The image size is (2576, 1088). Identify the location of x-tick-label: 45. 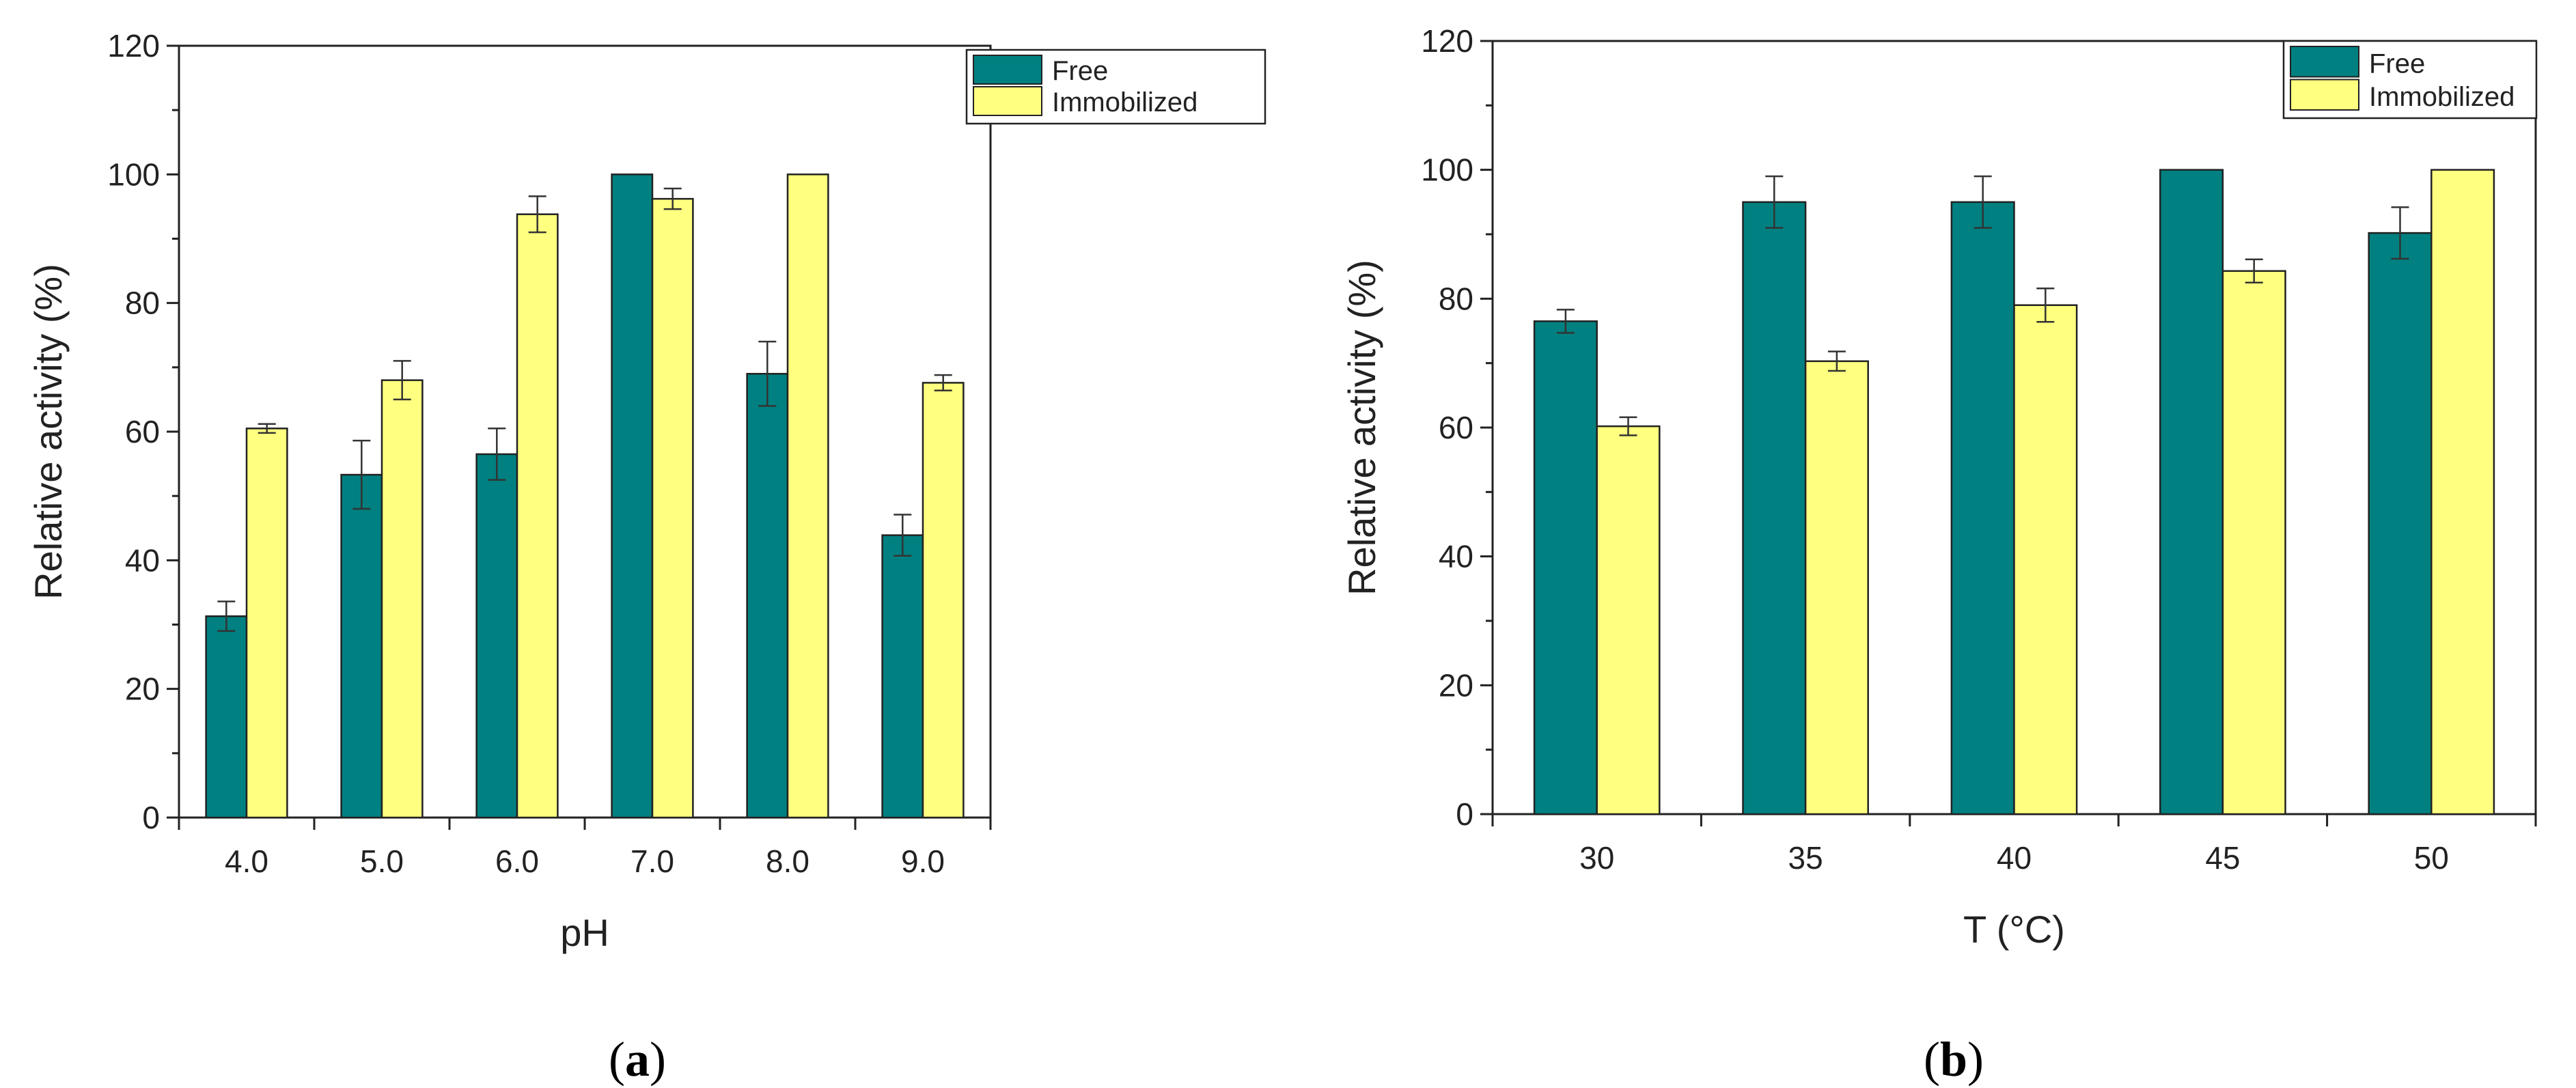
(2222, 858).